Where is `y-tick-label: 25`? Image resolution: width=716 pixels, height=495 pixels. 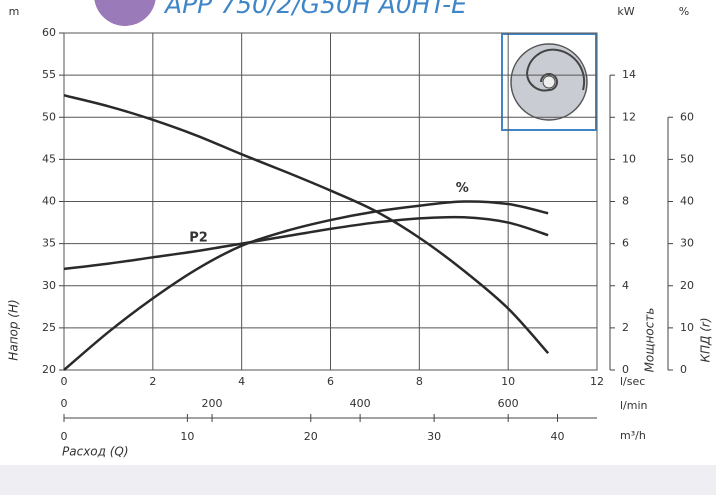 y-tick-label: 25 is located at coordinates (49, 327).